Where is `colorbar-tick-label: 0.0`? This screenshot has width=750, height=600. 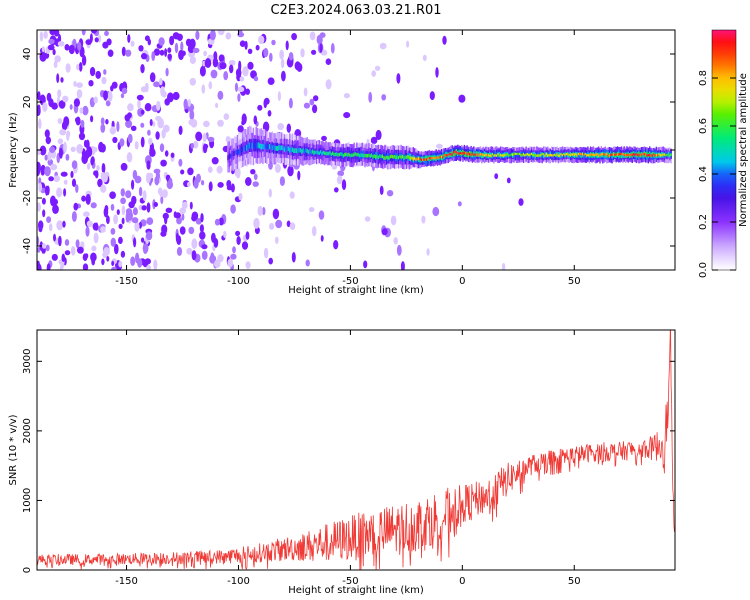
colorbar-tick-label: 0.0 is located at coordinates (703, 270).